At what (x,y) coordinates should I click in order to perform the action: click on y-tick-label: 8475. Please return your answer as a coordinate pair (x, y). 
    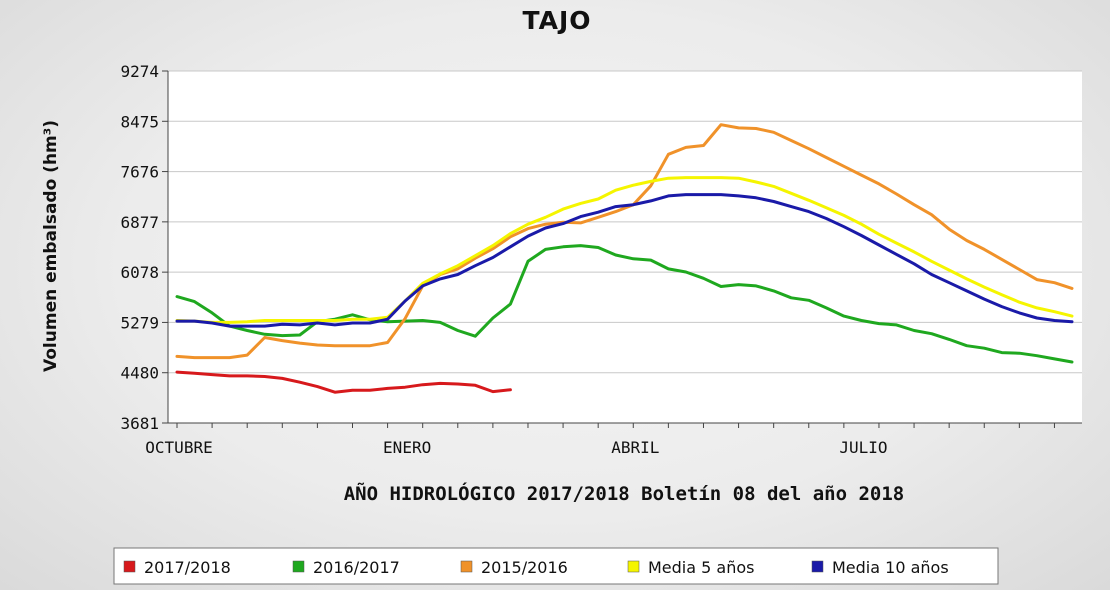
    Looking at the image, I should click on (139, 121).